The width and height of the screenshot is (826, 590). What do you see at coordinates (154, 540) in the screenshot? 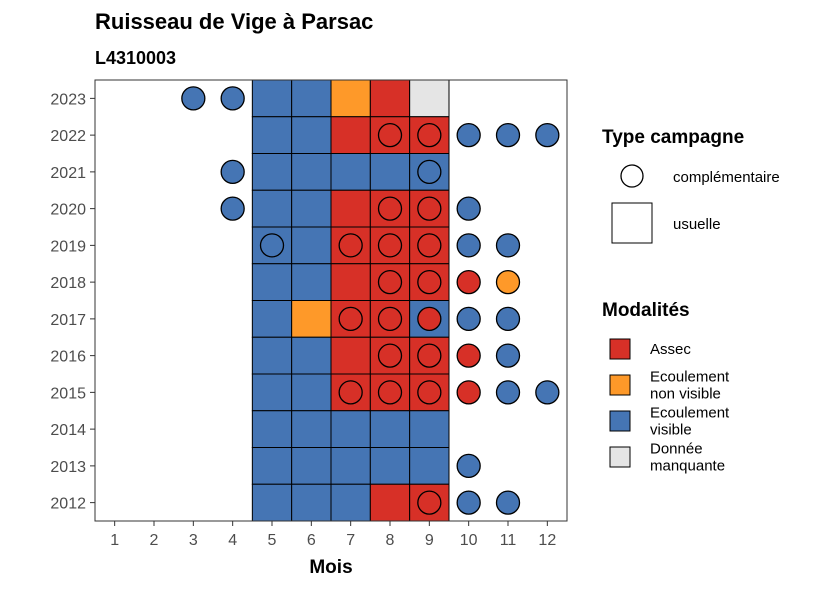
I see `x-tick-label-2: 2` at bounding box center [154, 540].